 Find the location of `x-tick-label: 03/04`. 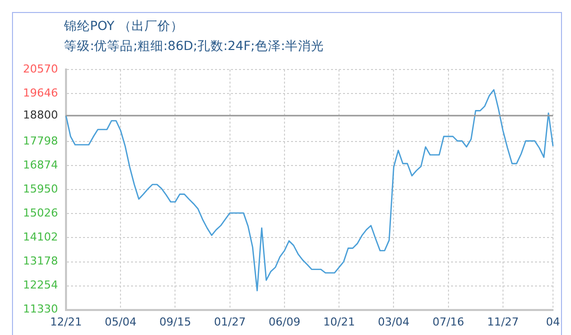

x-tick-label: 03/04 is located at coordinates (394, 321).